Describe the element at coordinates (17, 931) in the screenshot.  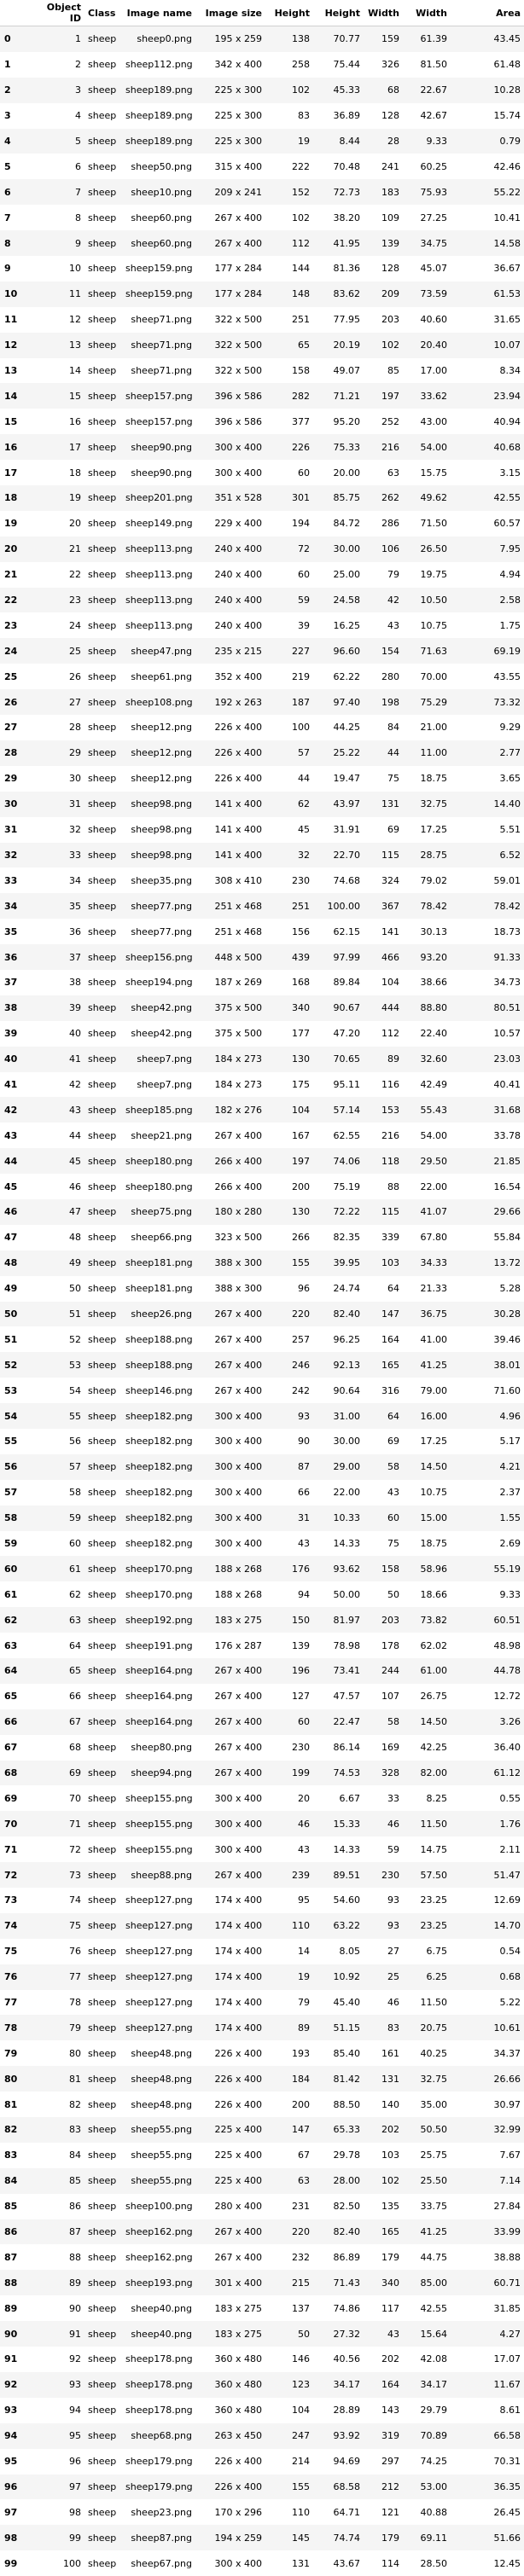
I see `cell-index: 35` at that location.